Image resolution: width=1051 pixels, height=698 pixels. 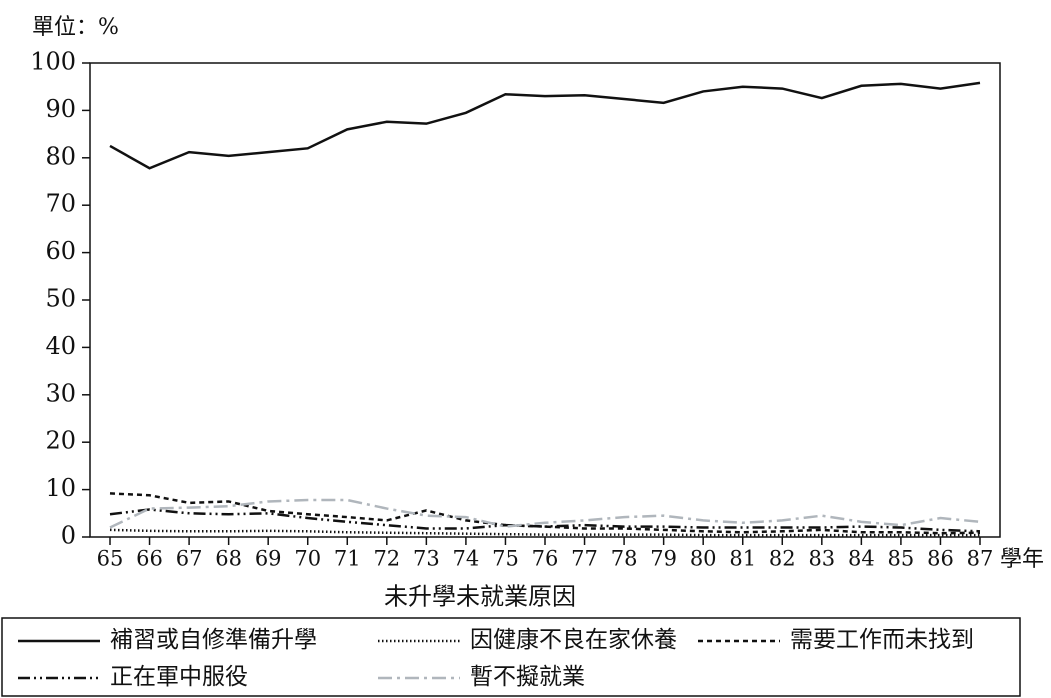 I want to click on x-tick-label: 65, so click(x=110, y=559).